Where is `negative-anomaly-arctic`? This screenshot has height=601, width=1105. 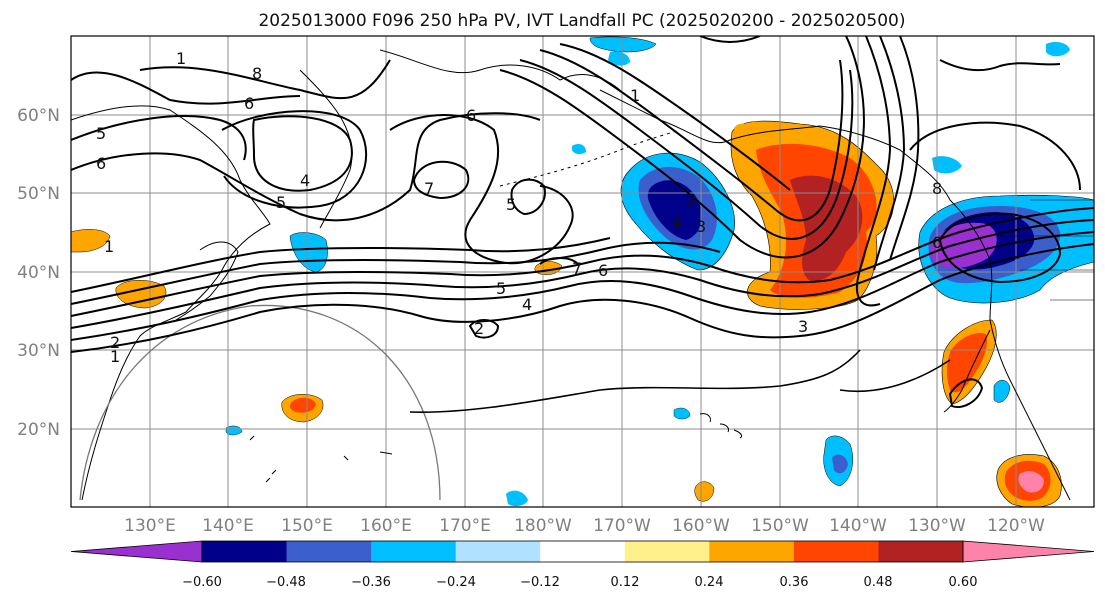
negative-anomaly-arctic is located at coordinates (623, 44).